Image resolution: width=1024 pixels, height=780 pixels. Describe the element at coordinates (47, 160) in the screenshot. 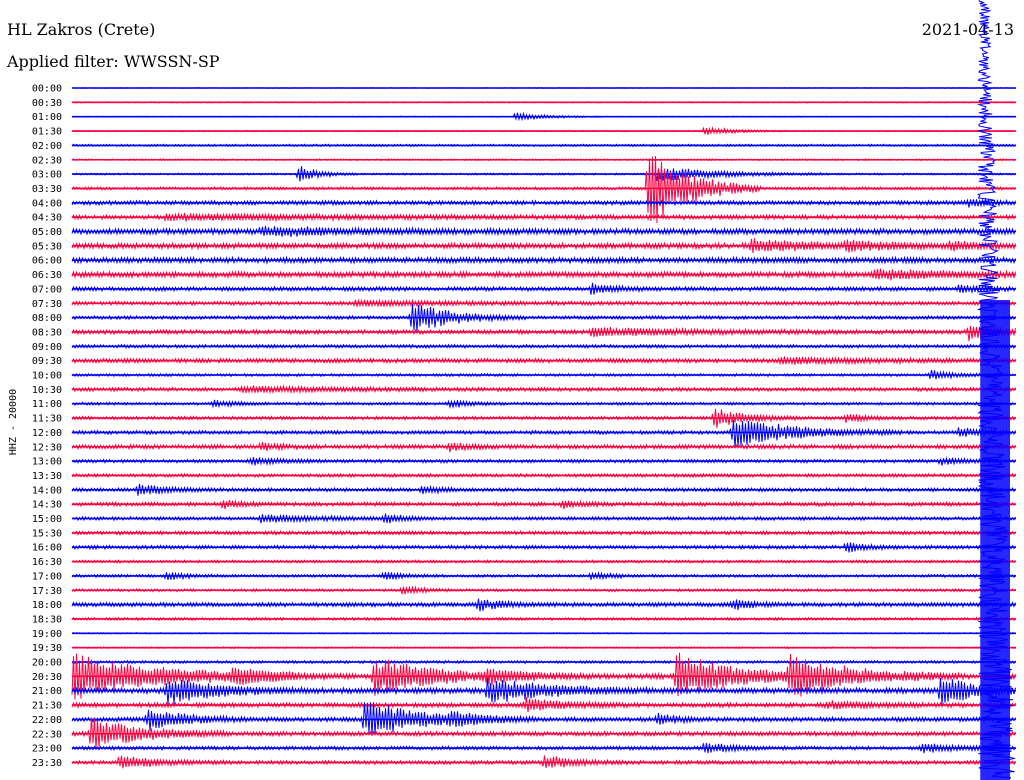

I see `time-tick-label: 02:30` at that location.